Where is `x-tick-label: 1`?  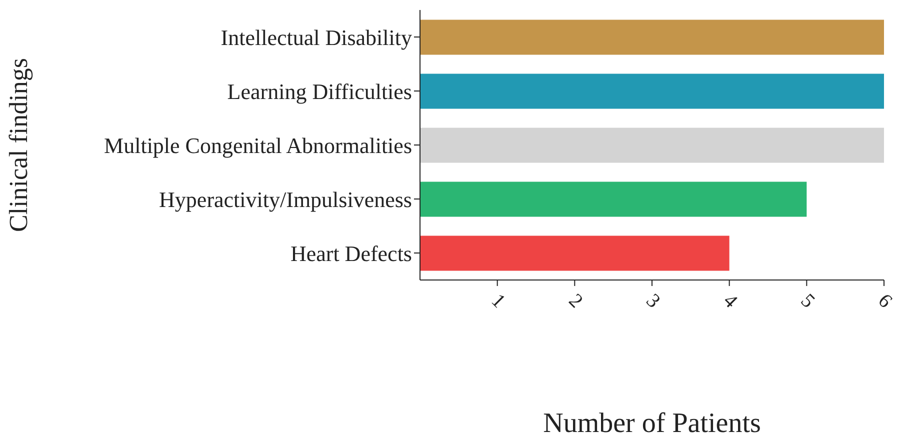 x-tick-label: 1 is located at coordinates (498, 301).